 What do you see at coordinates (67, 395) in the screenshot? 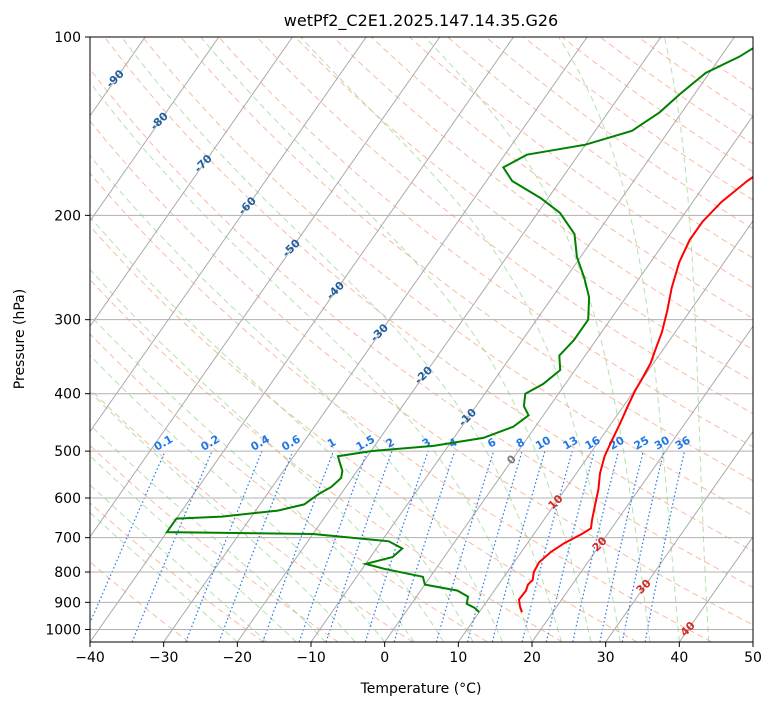
I see `y-tick-label: 400` at bounding box center [67, 395].